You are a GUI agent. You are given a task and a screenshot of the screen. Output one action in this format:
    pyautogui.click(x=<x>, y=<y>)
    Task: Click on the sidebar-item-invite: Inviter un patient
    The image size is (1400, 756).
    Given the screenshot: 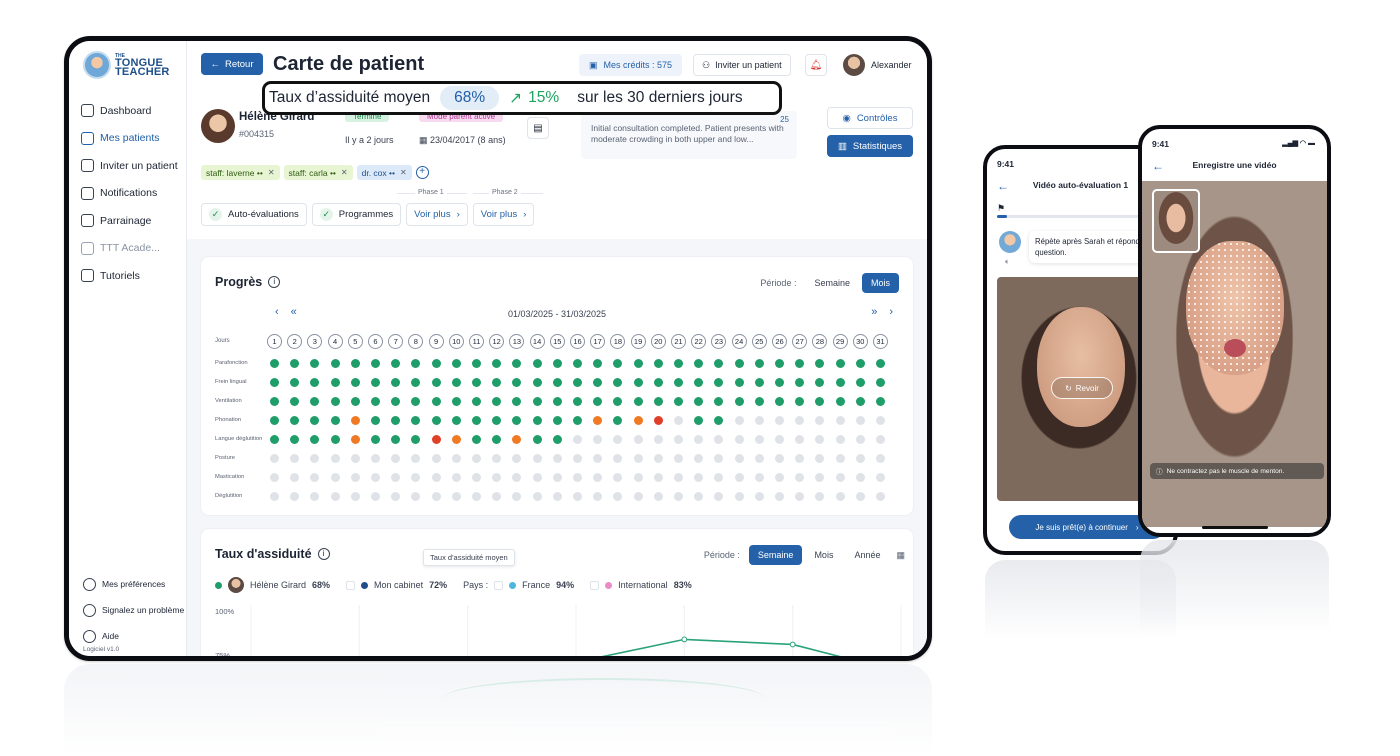 What is the action you would take?
    pyautogui.click(x=134, y=166)
    